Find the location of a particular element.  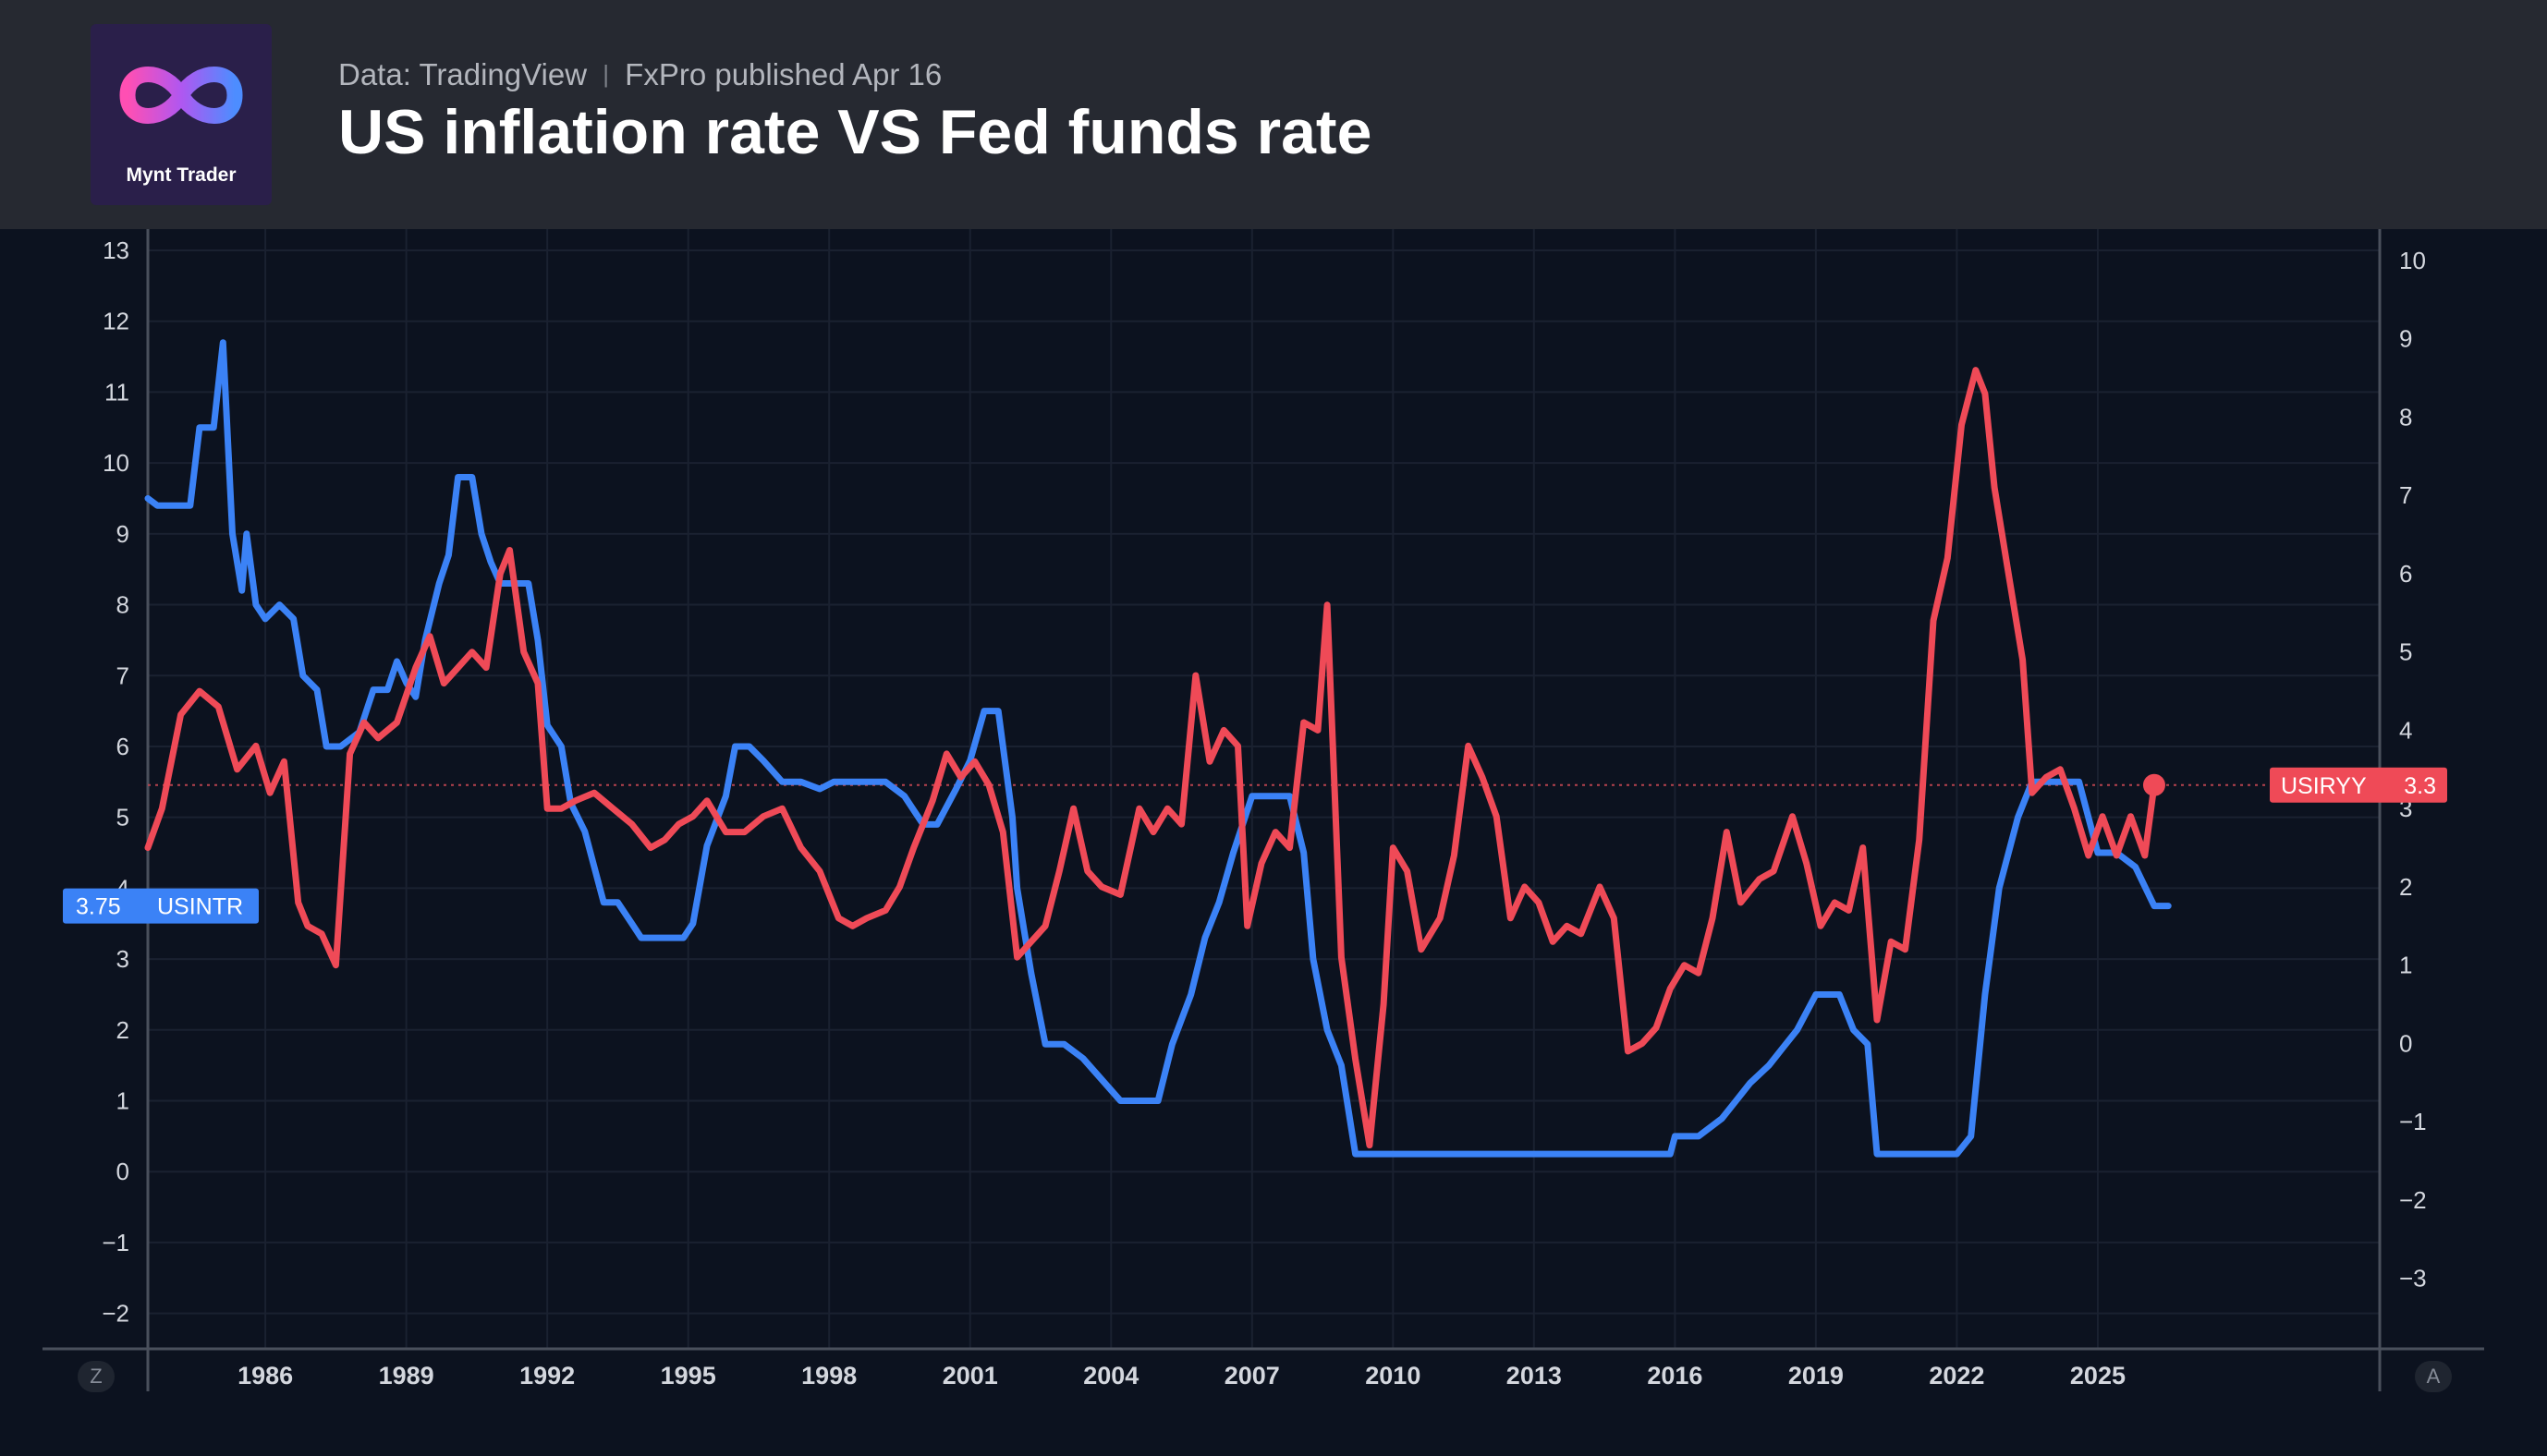

x-tick-label: 1989 is located at coordinates (406, 1375).